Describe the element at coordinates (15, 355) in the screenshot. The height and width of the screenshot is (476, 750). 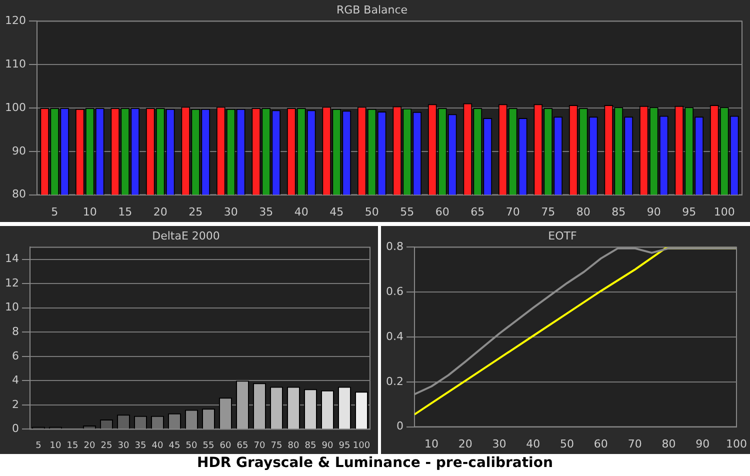
I see `y-tick-label: 6` at that location.